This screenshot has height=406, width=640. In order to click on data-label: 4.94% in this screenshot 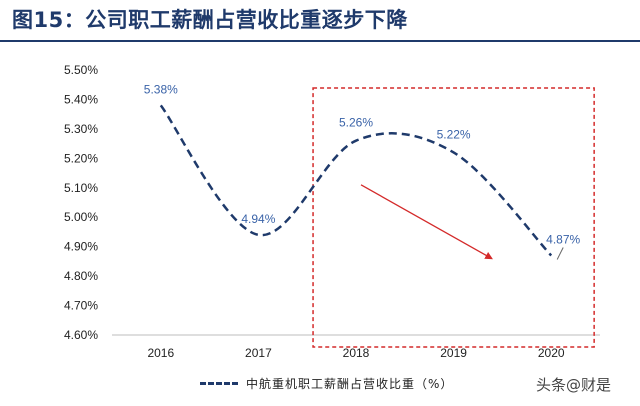, I will do `click(258, 219)`.